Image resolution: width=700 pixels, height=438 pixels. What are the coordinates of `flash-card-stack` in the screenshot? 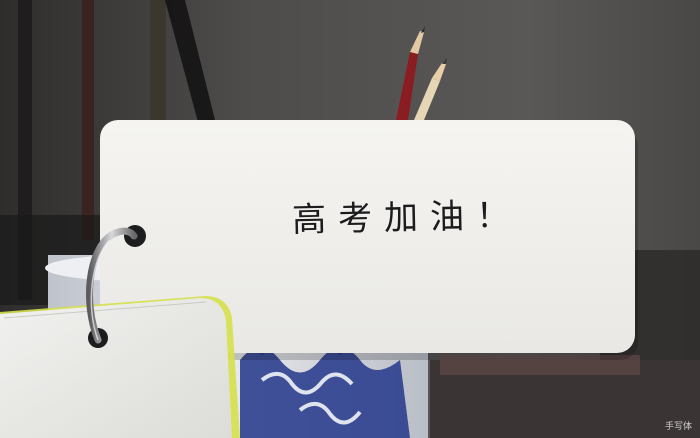 It's located at (120, 367).